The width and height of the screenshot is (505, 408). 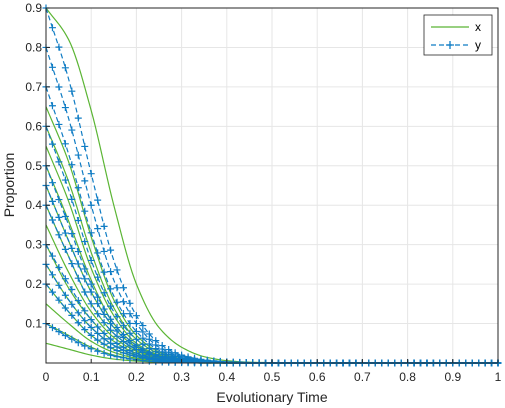 I want to click on y-axis-label: Proportion, so click(x=9, y=185).